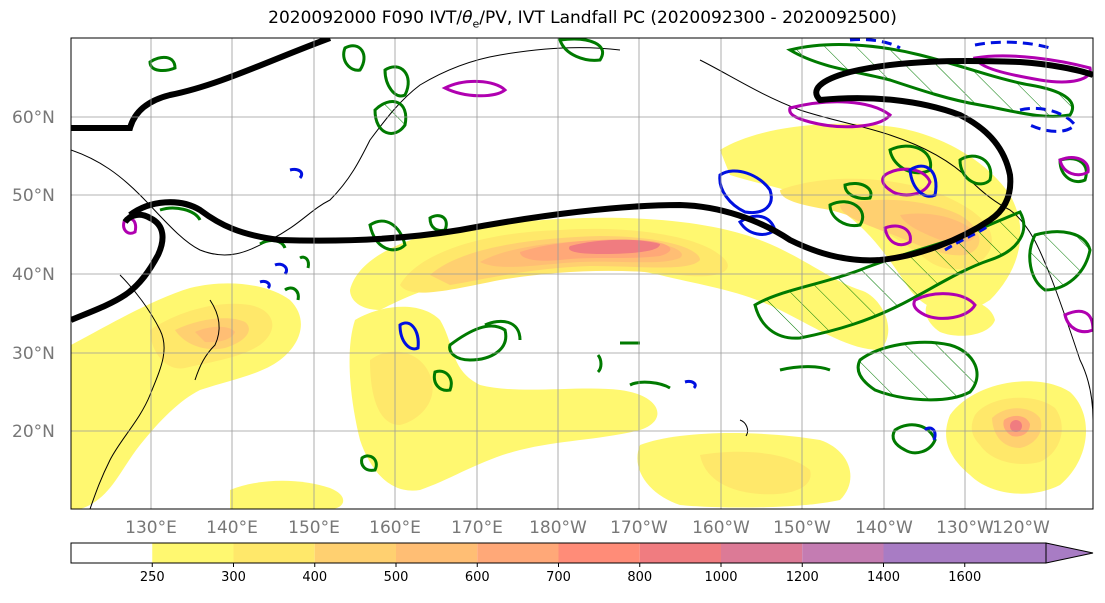 The width and height of the screenshot is (1105, 603). I want to click on colorbar-tick-label: 400, so click(314, 577).